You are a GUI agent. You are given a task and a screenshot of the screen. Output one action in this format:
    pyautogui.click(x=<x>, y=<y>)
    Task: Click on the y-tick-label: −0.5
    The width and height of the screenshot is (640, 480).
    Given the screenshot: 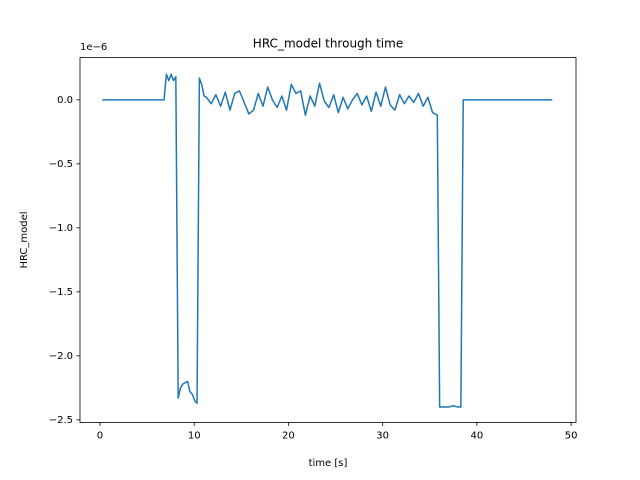 What is the action you would take?
    pyautogui.click(x=61, y=164)
    